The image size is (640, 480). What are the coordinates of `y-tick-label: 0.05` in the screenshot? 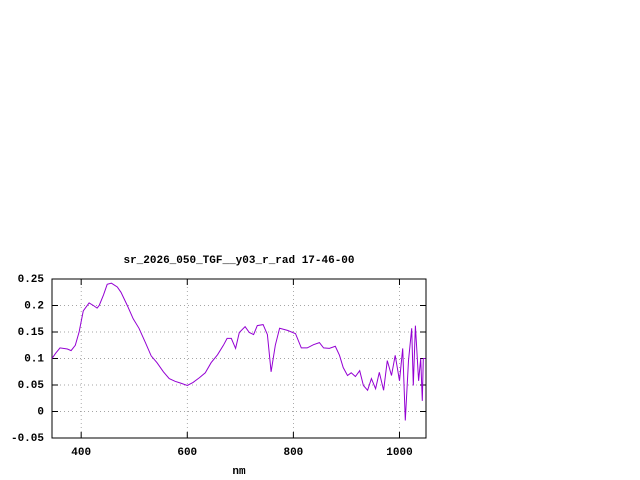 It's located at (31, 386).